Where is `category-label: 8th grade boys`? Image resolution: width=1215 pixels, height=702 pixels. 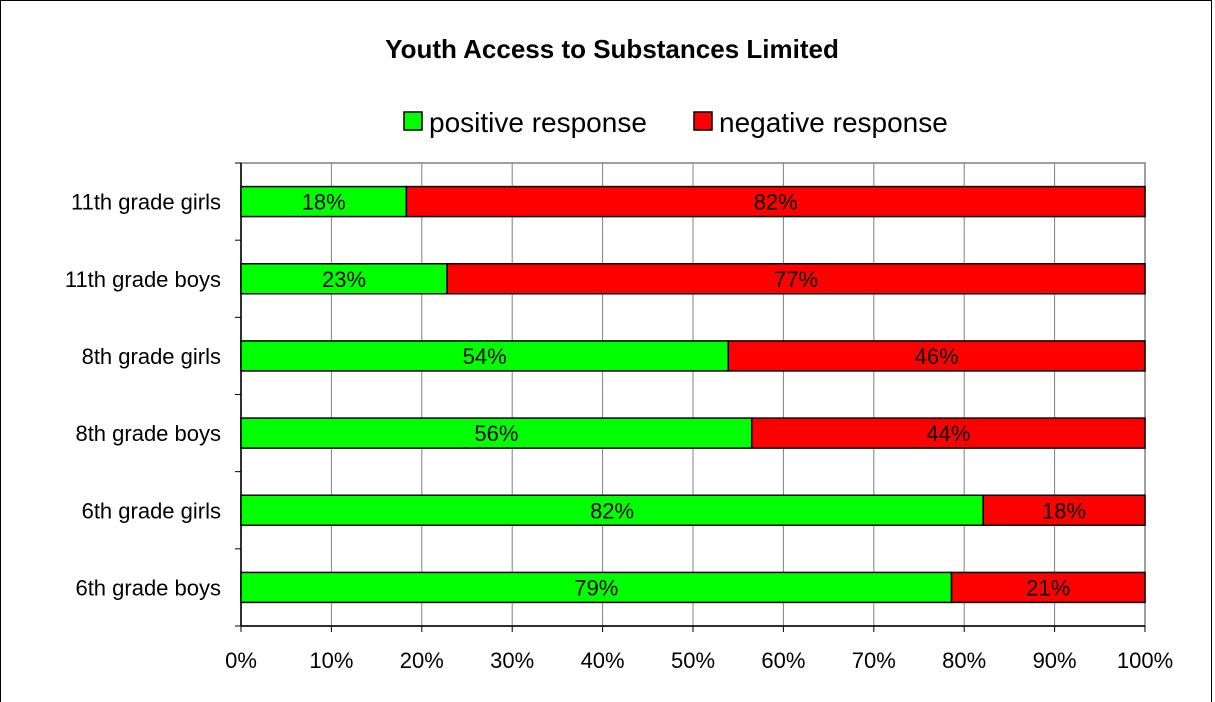
category-label: 8th grade boys is located at coordinates (148, 433).